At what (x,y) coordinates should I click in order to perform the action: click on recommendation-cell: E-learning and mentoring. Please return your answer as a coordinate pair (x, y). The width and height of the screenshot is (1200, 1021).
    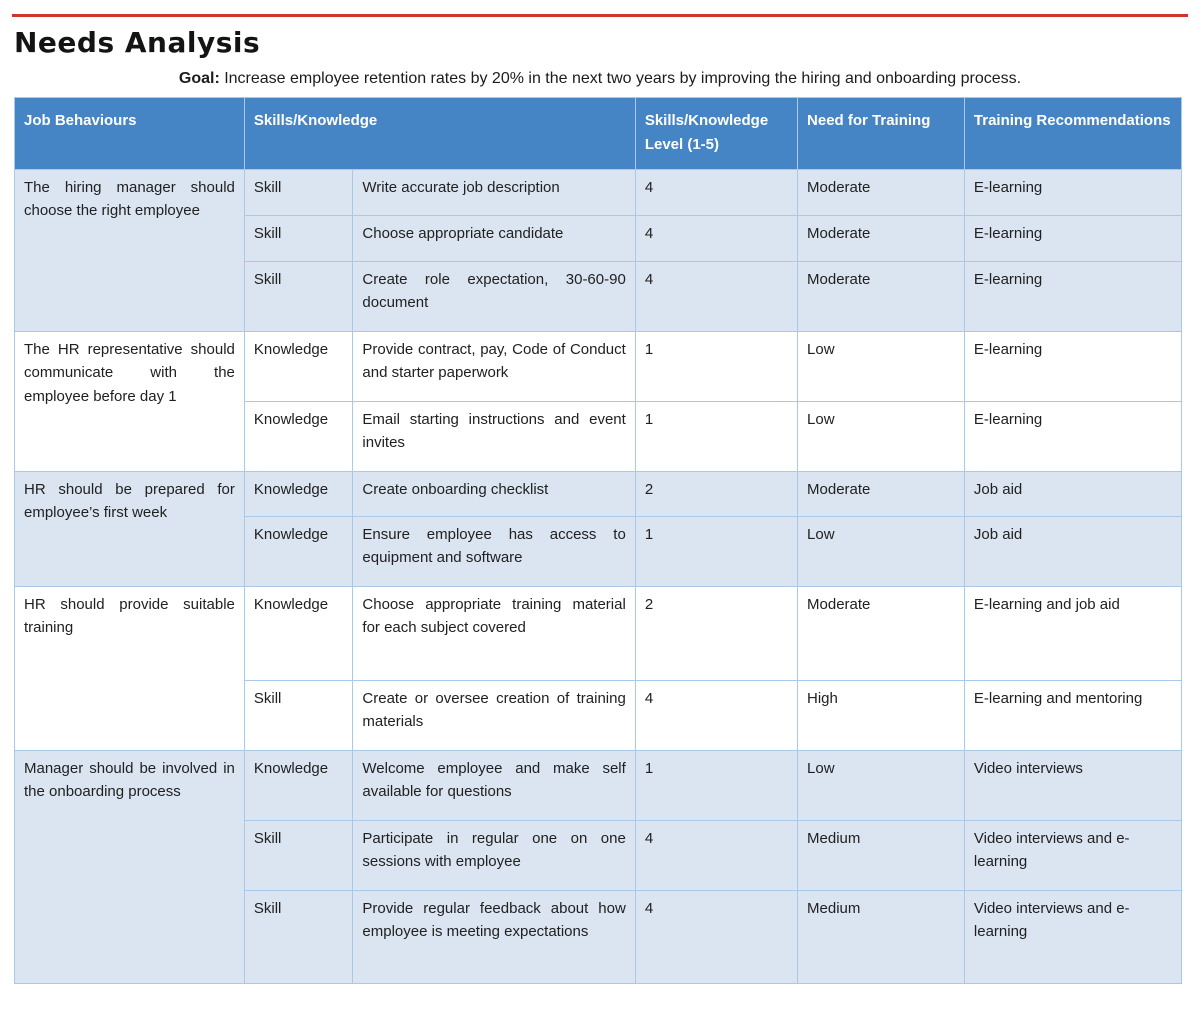
    Looking at the image, I should click on (1073, 715).